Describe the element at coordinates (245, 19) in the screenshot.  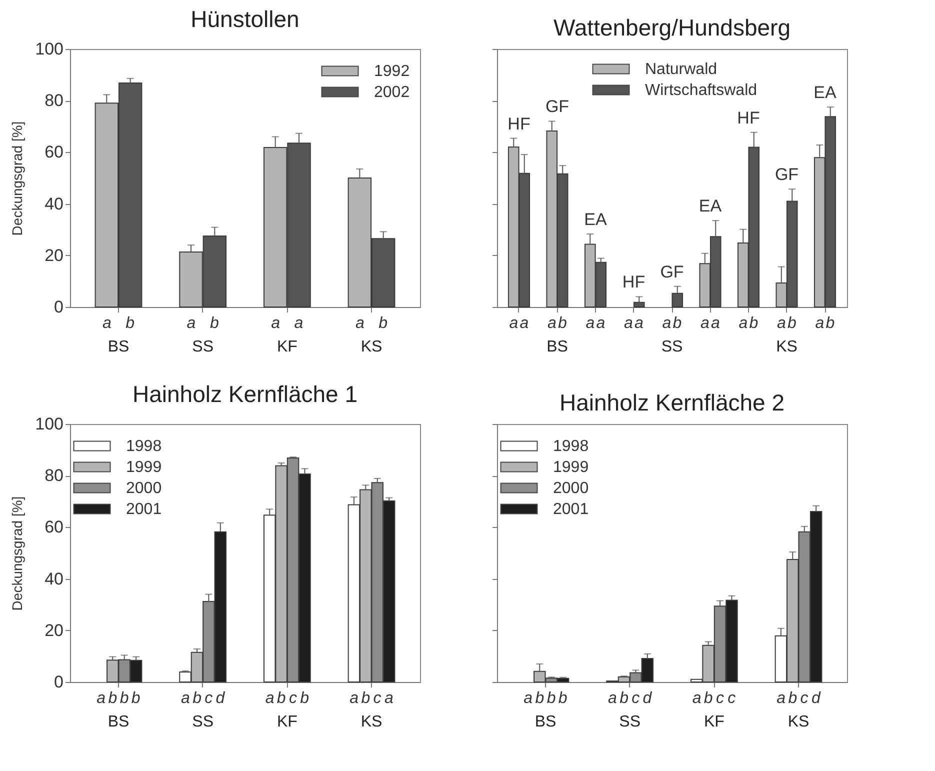
I see `chart-title: Hünstollen` at that location.